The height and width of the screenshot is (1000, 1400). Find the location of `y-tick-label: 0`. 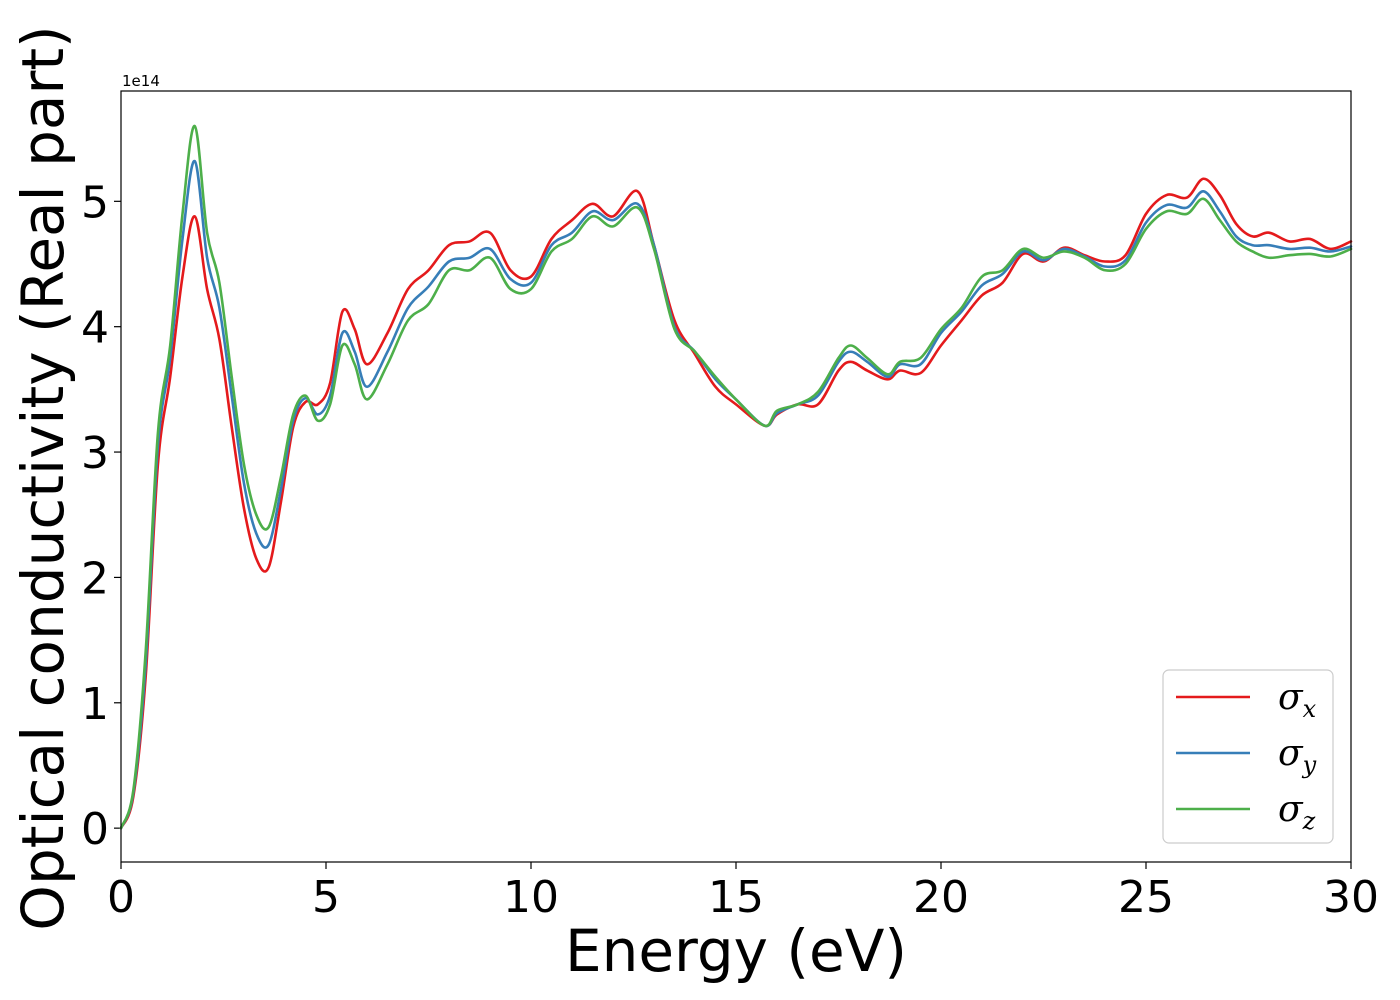

y-tick-label: 0 is located at coordinates (95, 829).